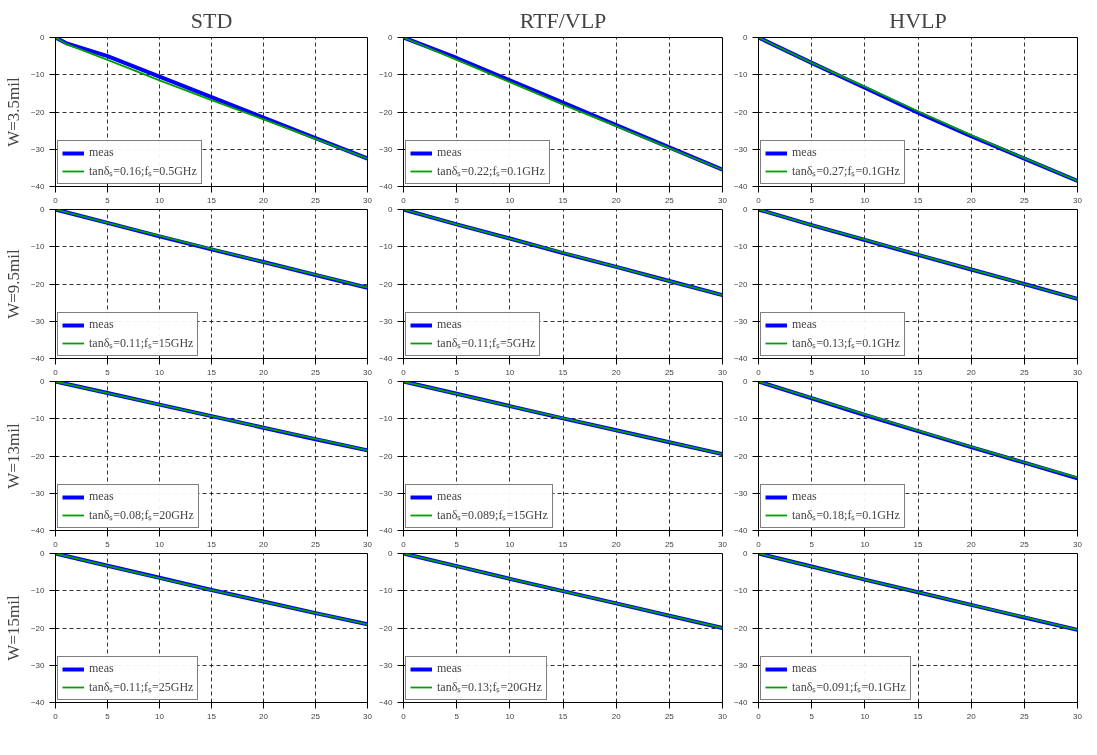 The width and height of the screenshot is (1097, 755). I want to click on chart-title: HVLP, so click(918, 20).